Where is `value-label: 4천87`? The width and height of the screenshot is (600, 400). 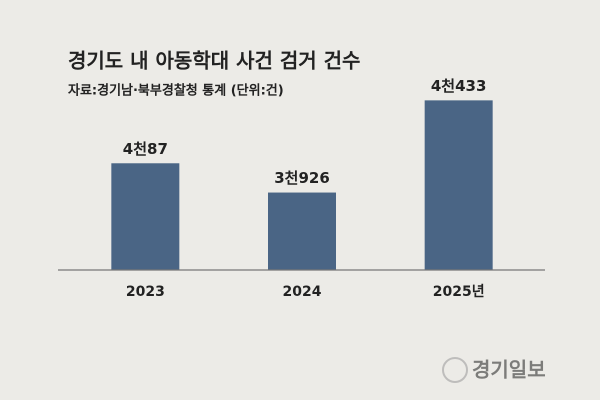 value-label: 4천87 is located at coordinates (145, 149).